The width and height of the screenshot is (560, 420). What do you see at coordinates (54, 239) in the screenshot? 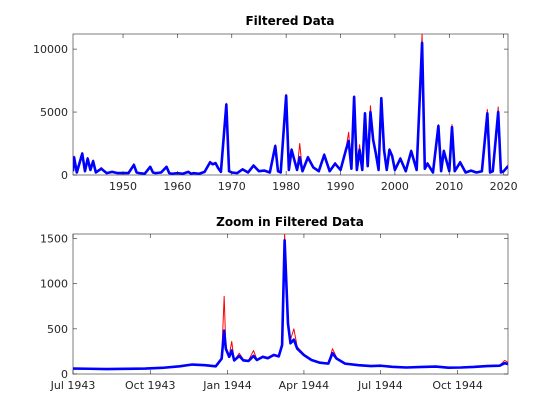
I see `y-tick-label: 1500` at bounding box center [54, 239].